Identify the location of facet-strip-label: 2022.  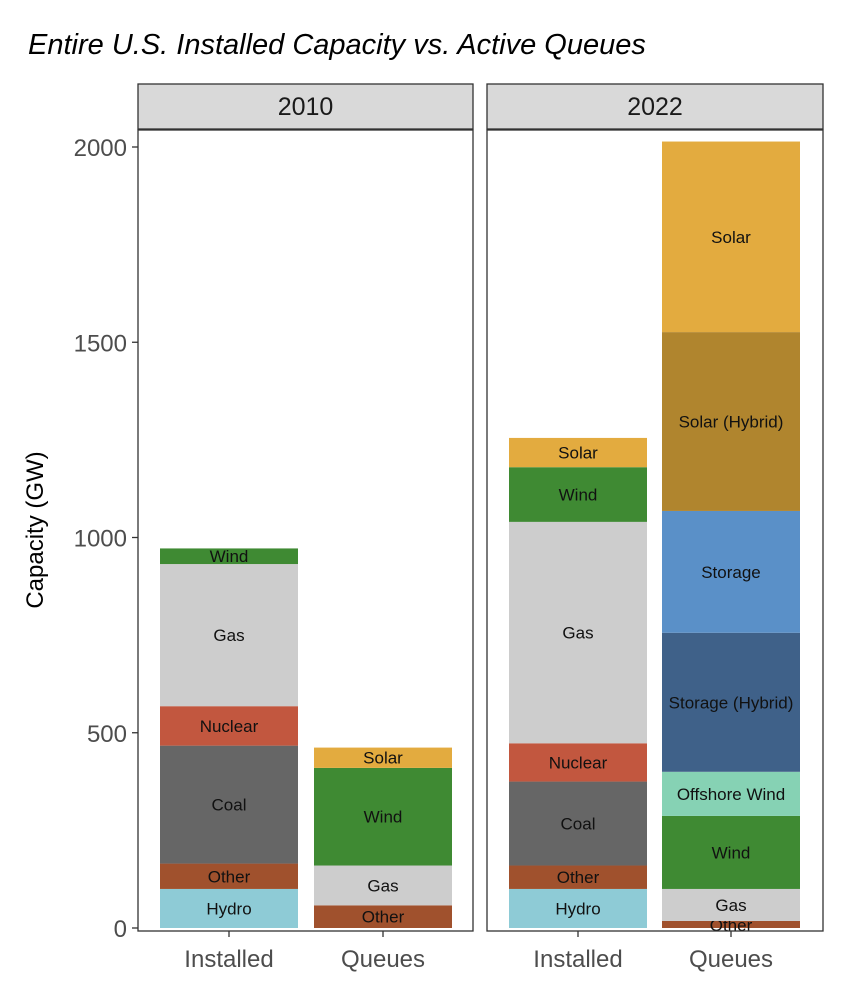
(655, 107).